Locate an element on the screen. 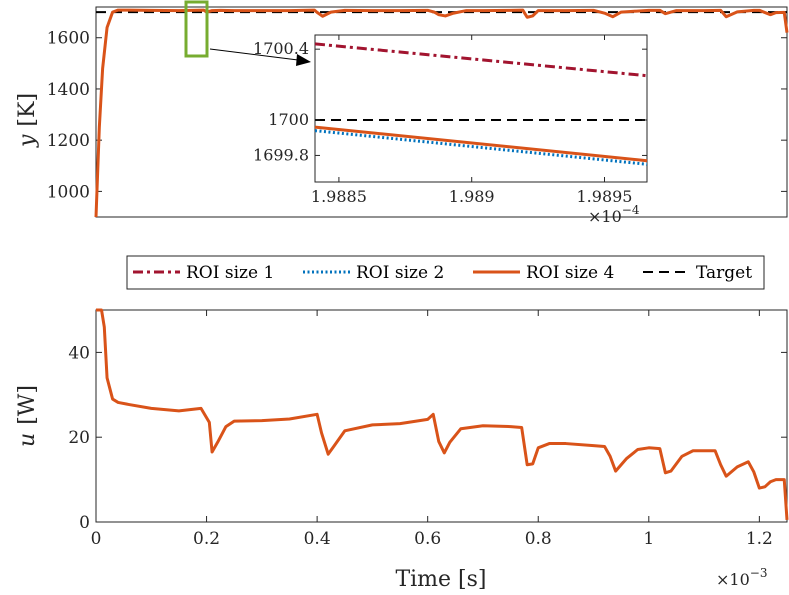 The image size is (789, 595). inset-x-multiplier: ×10⁻⁴ is located at coordinates (614, 214).